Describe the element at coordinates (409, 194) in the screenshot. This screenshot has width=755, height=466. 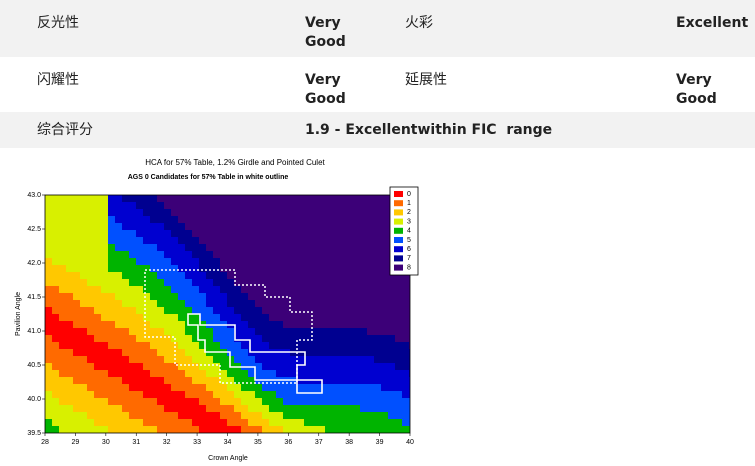
I see `legend-label: 0` at that location.